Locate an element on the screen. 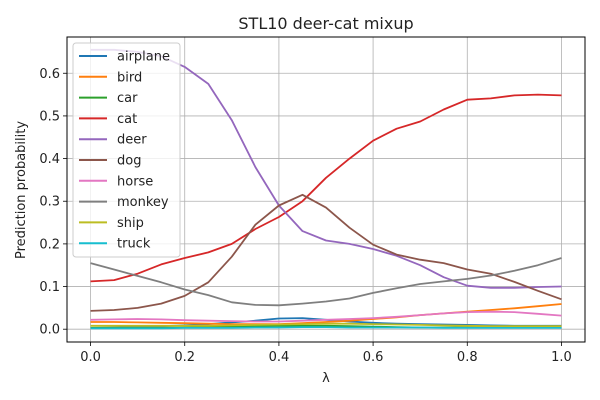  x-tick-label: 0.6 is located at coordinates (373, 357).